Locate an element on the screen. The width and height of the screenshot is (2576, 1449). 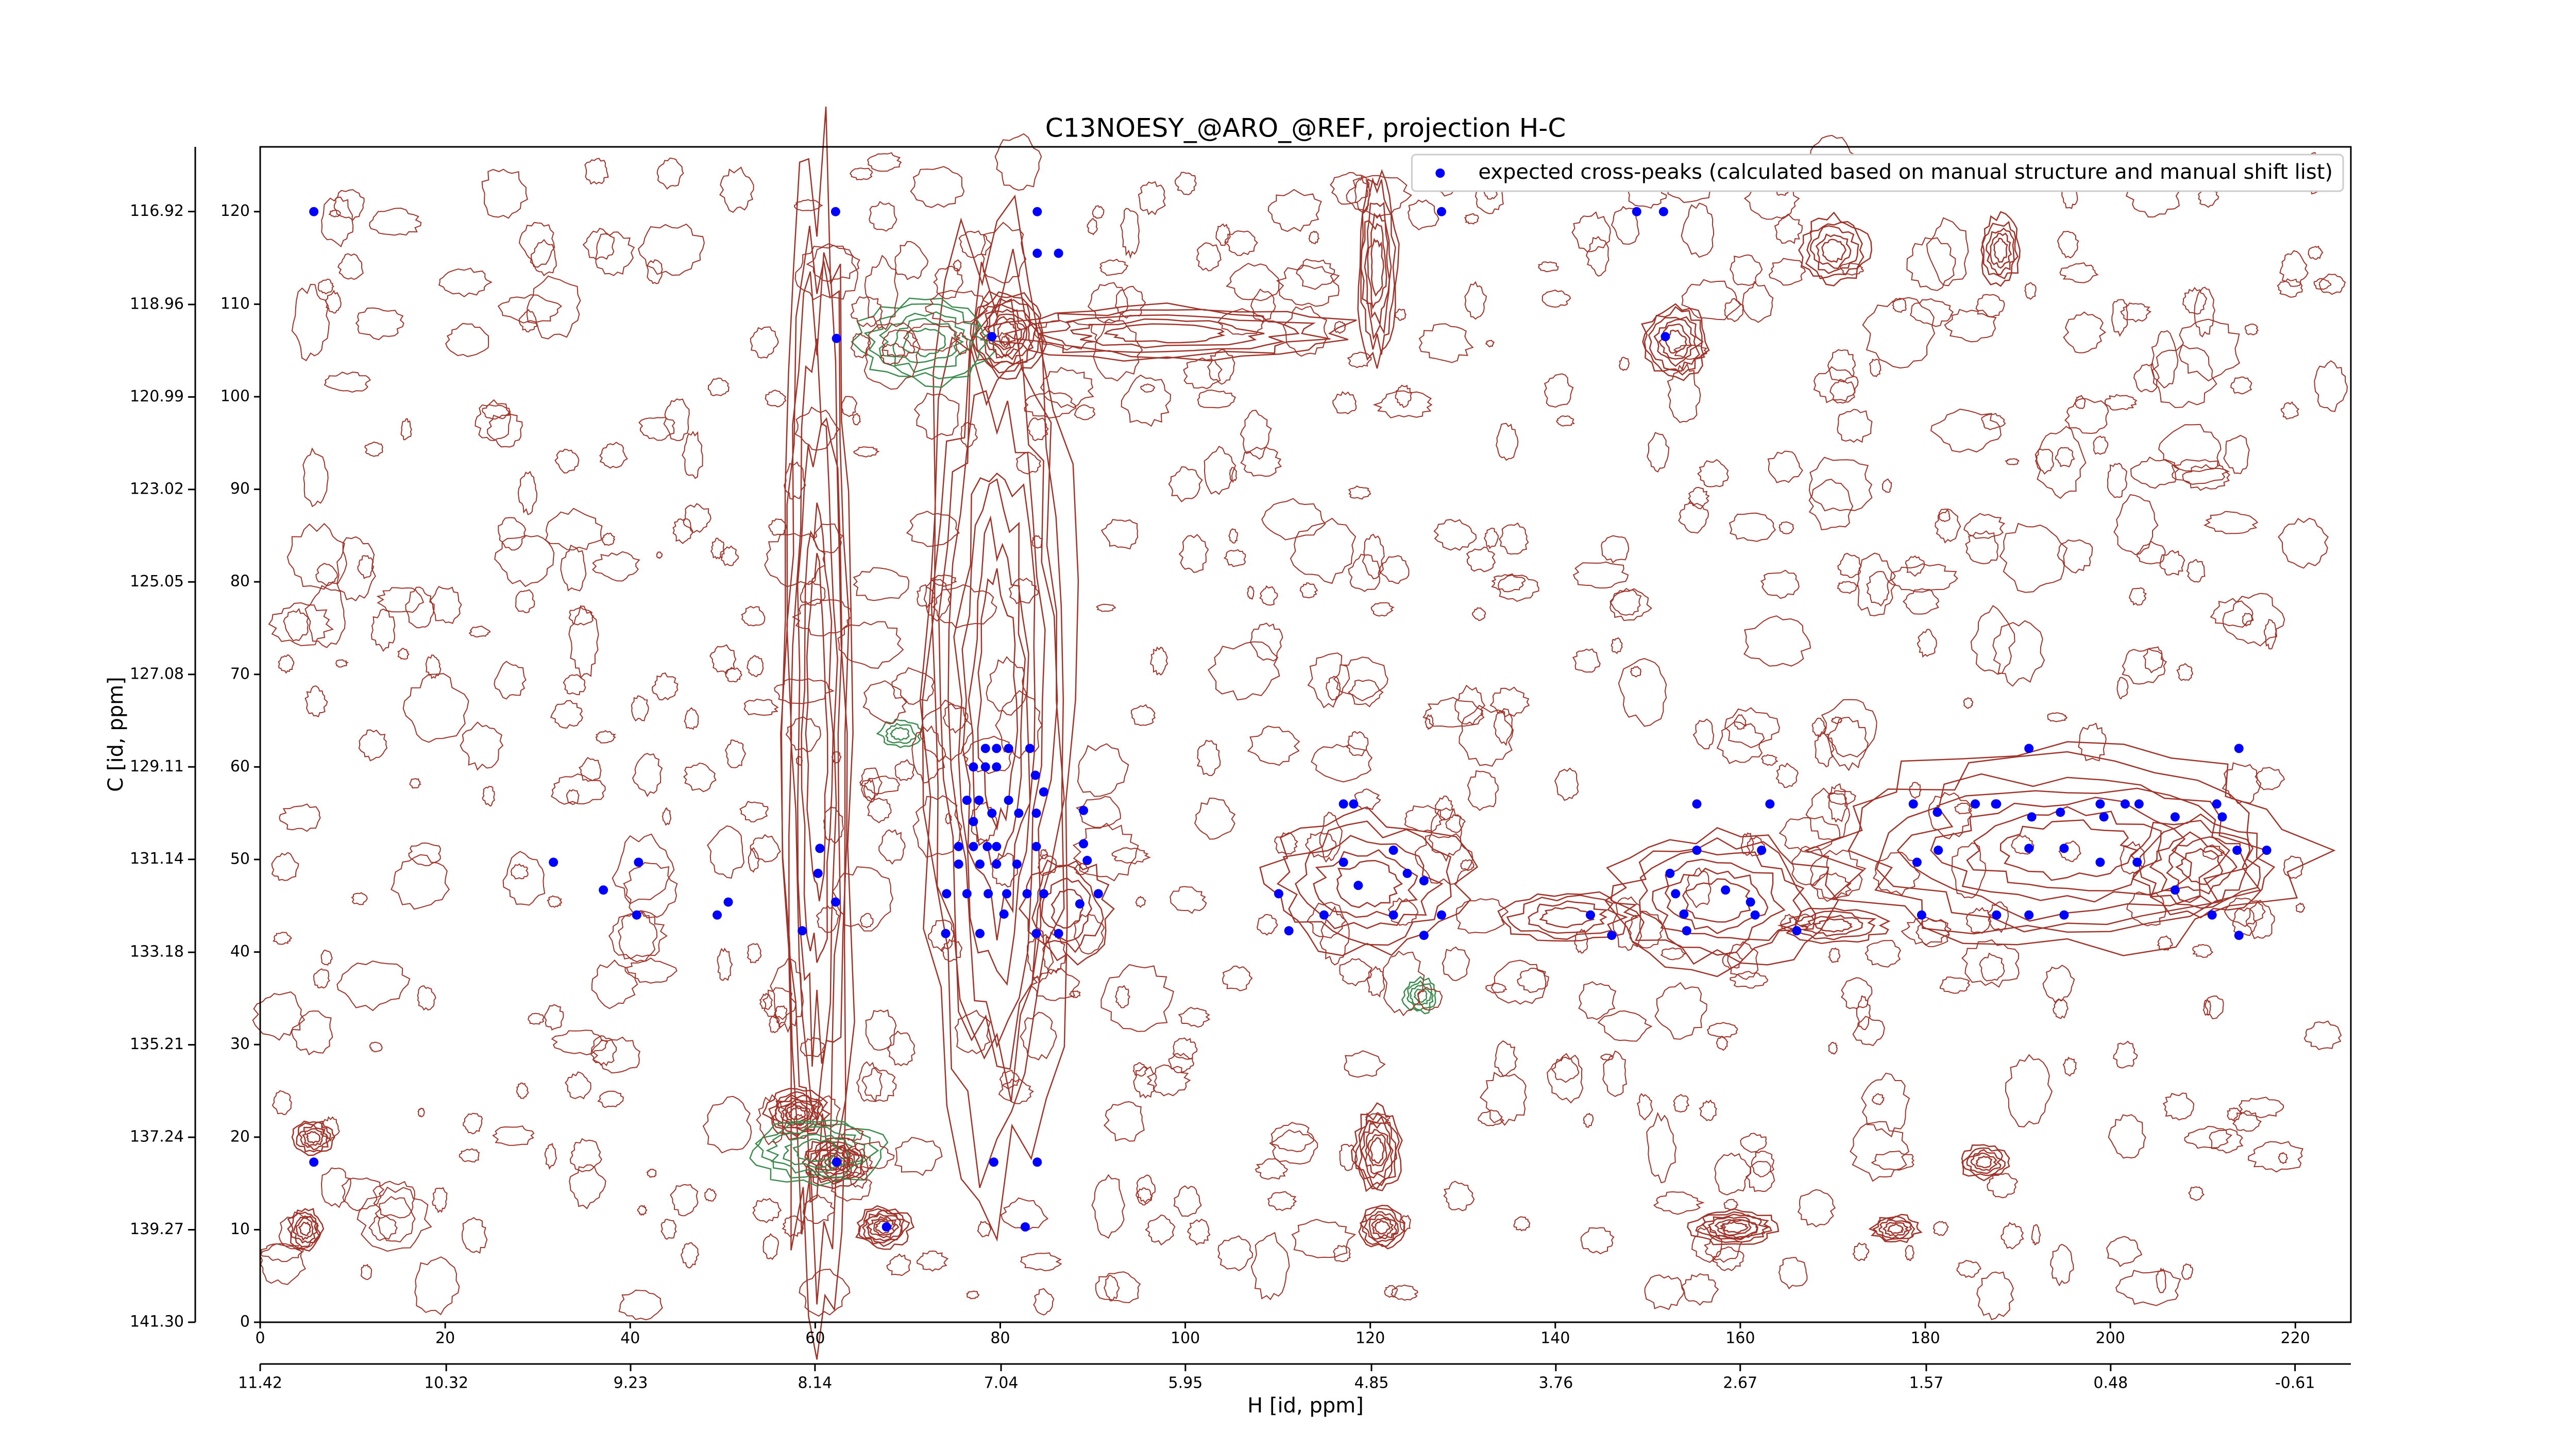
y-tick-label: 0 is located at coordinates (245, 1322).